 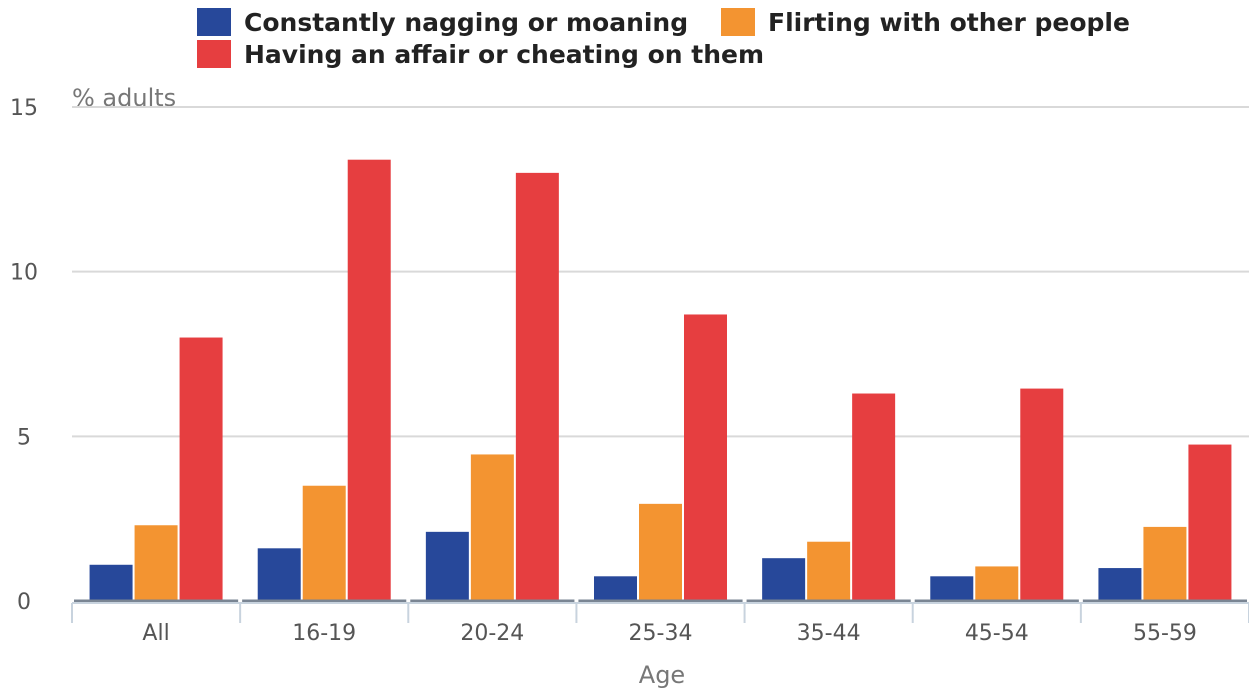 What do you see at coordinates (24, 273) in the screenshot?
I see `y-tick-label: 10` at bounding box center [24, 273].